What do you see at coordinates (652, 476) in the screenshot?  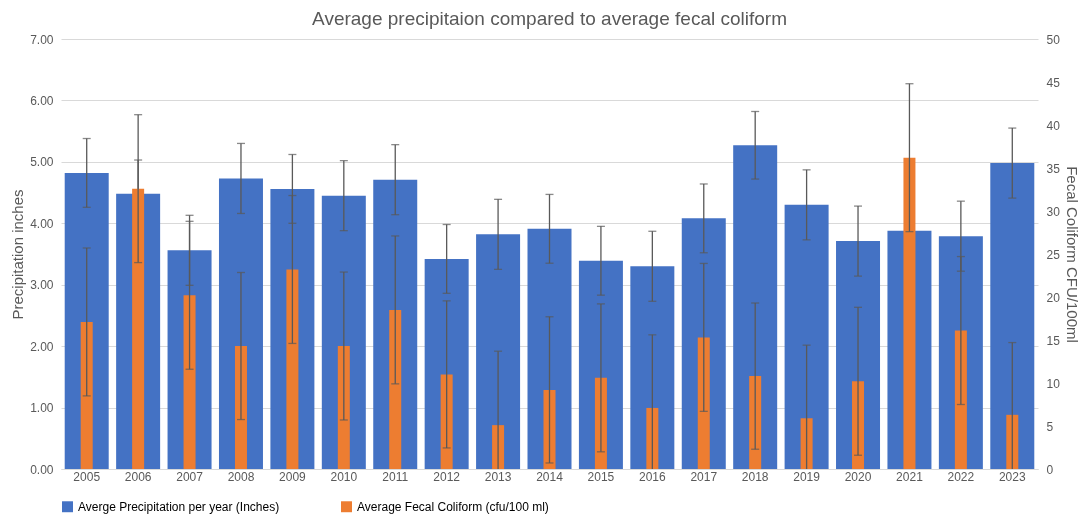 I see `x-tick-label: 2016` at bounding box center [652, 476].